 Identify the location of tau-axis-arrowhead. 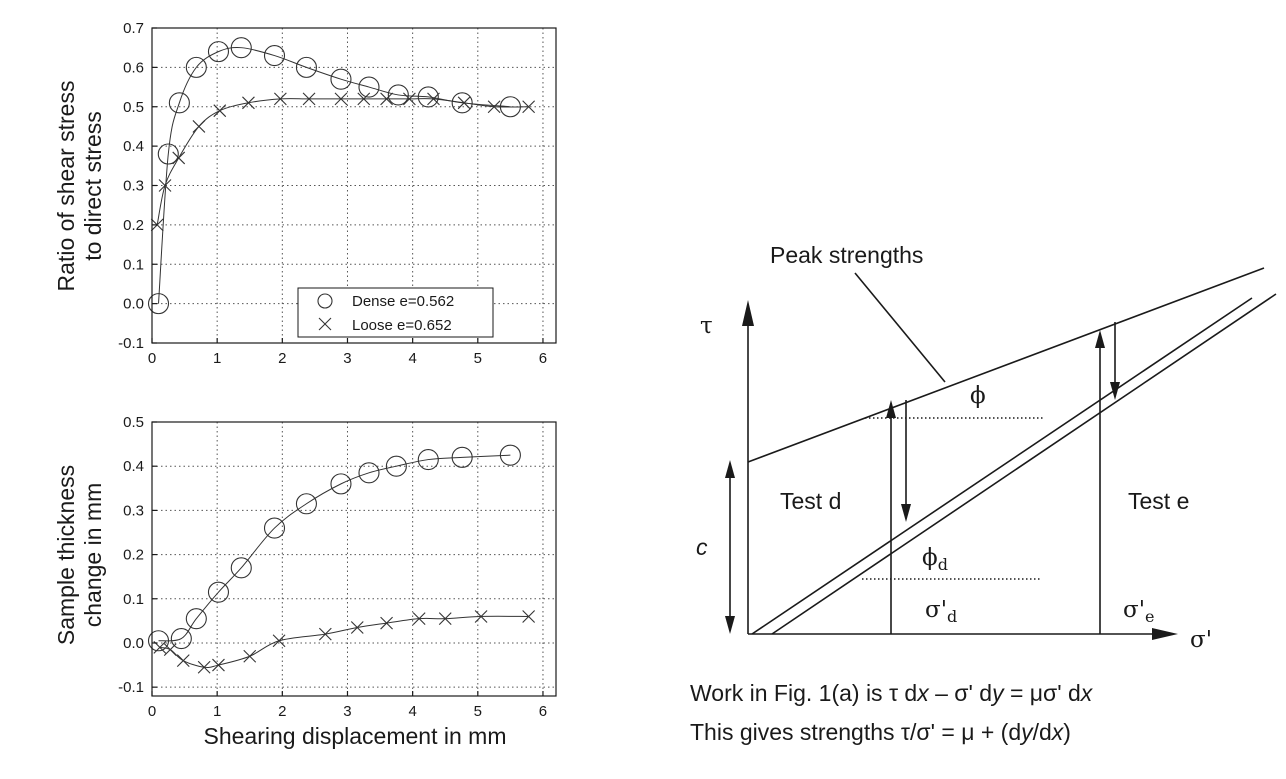
(748, 313).